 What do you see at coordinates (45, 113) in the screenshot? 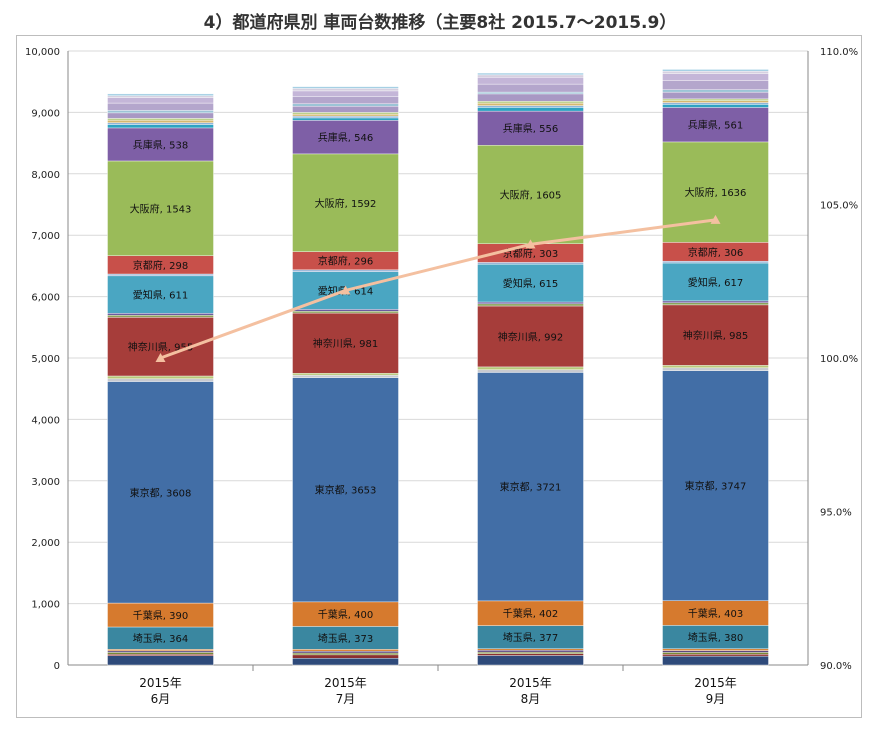
I see `y-tick-label: 9,000` at bounding box center [45, 113].